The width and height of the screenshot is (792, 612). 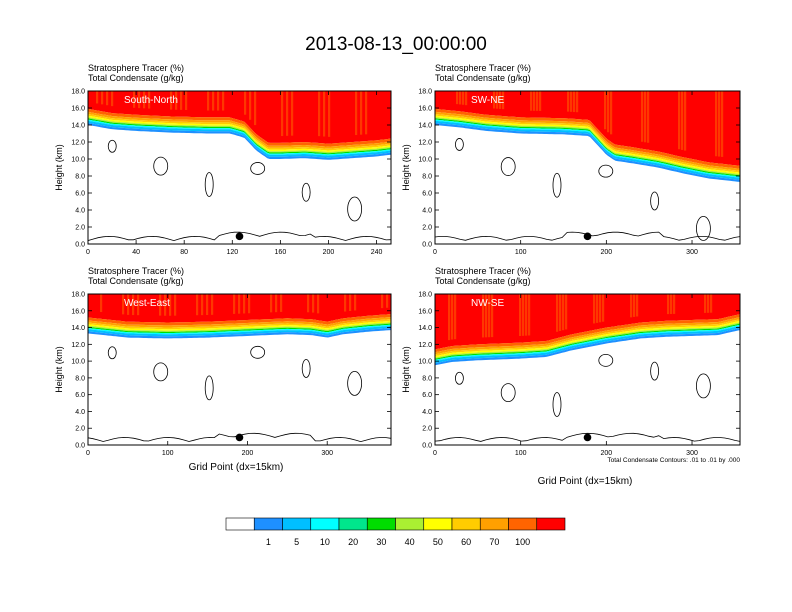 What do you see at coordinates (353, 542) in the screenshot?
I see `colorbar-label: 20` at bounding box center [353, 542].